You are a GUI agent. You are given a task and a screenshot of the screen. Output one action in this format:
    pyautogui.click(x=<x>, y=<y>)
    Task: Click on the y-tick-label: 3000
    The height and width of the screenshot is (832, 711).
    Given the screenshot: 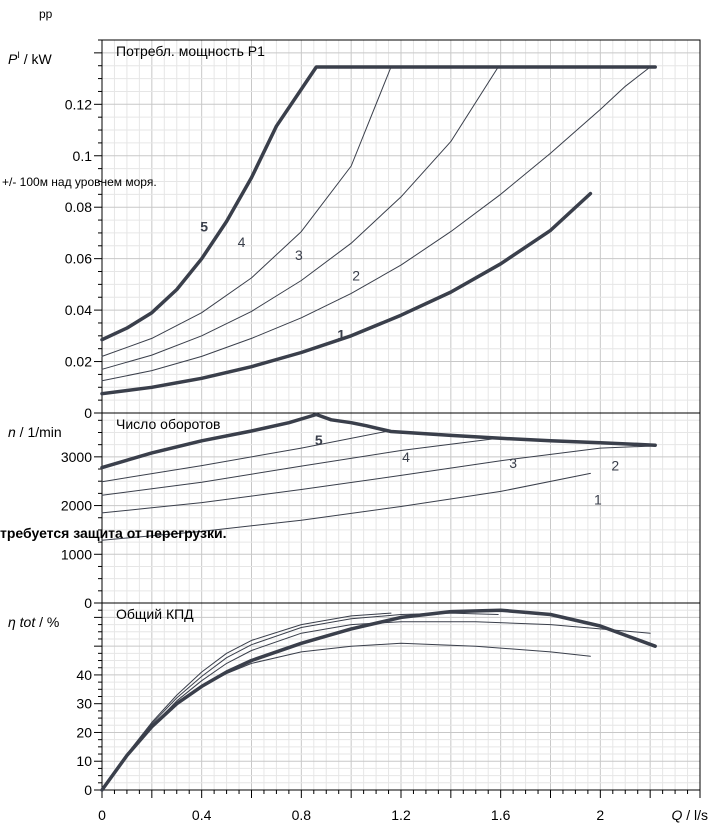 What is the action you would take?
    pyautogui.click(x=76, y=457)
    